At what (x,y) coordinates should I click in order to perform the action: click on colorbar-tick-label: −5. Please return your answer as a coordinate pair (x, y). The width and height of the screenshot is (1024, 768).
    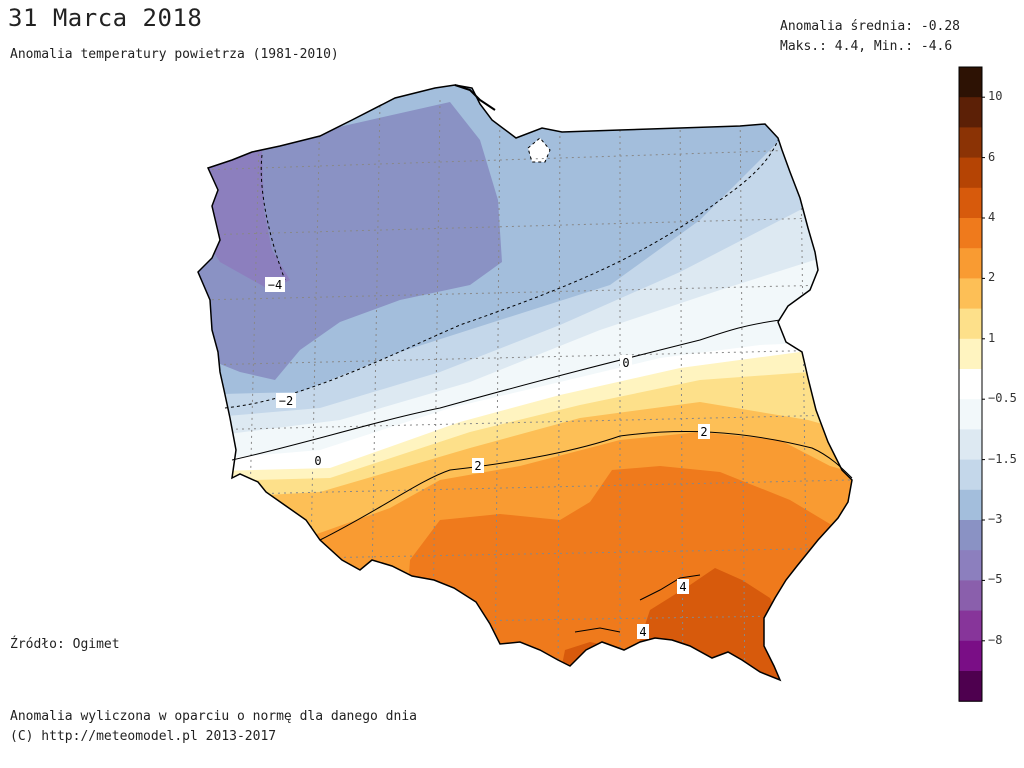
    Looking at the image, I should click on (995, 579).